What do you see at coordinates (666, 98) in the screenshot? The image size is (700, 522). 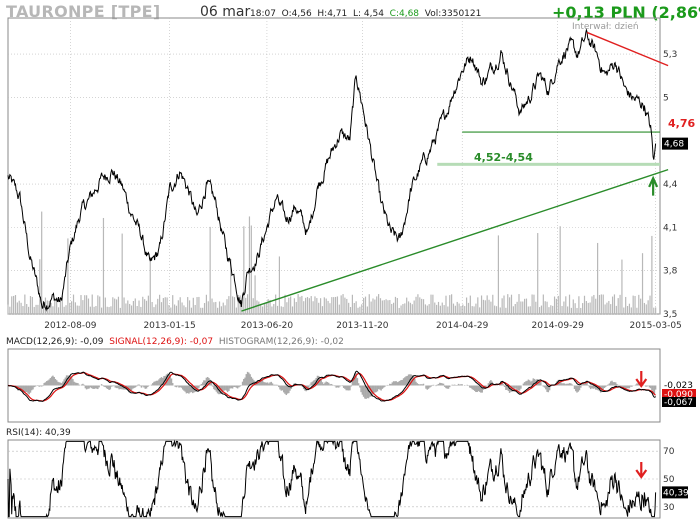 I see `price-tick-label: 5` at bounding box center [666, 98].